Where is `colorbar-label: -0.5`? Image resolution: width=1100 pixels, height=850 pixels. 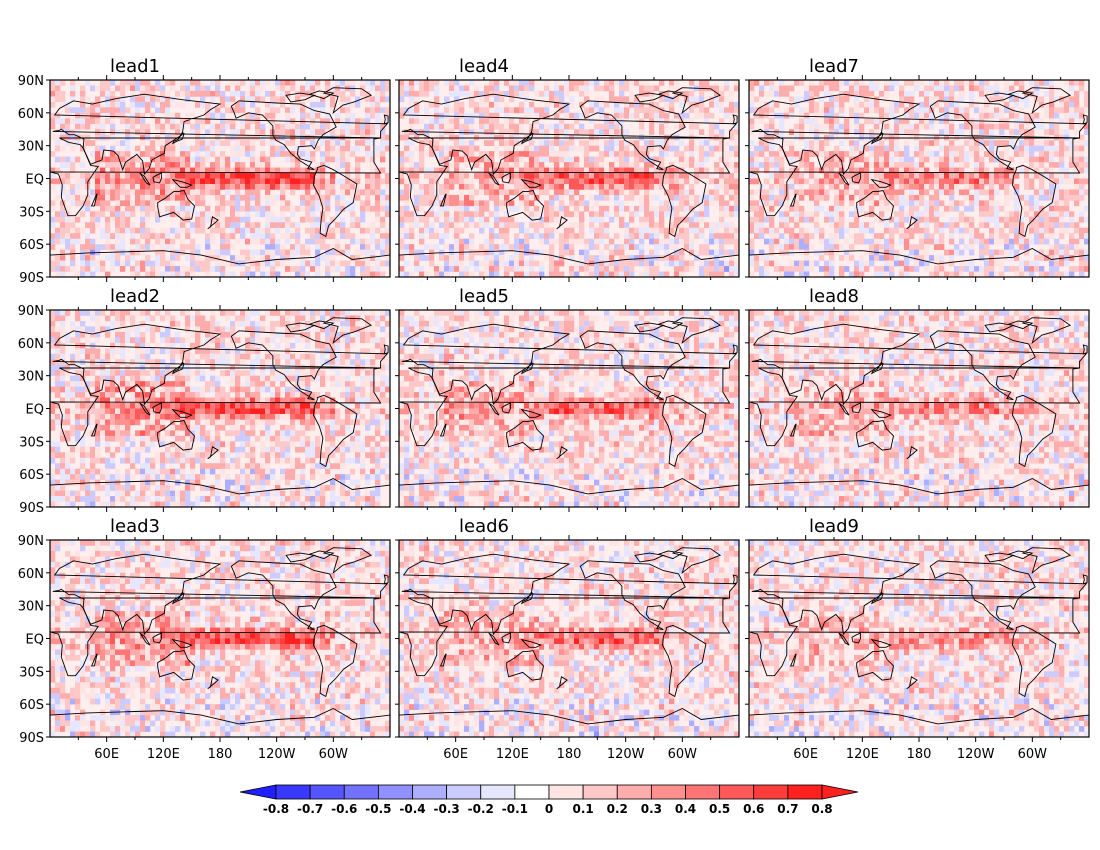
colorbar-label: -0.5 is located at coordinates (378, 809).